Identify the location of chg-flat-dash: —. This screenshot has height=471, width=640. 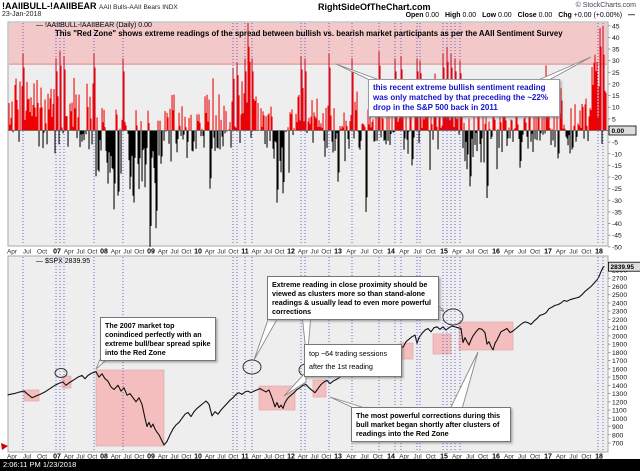
(631, 15).